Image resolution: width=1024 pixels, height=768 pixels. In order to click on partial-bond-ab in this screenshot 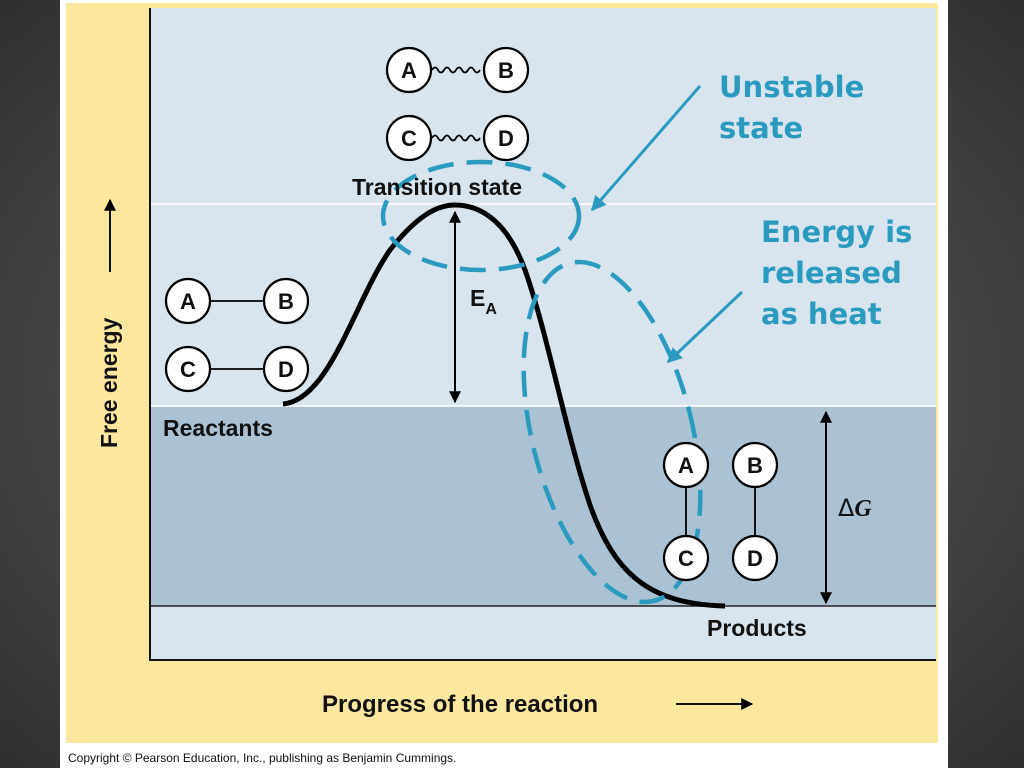, I will do `click(456, 70)`.